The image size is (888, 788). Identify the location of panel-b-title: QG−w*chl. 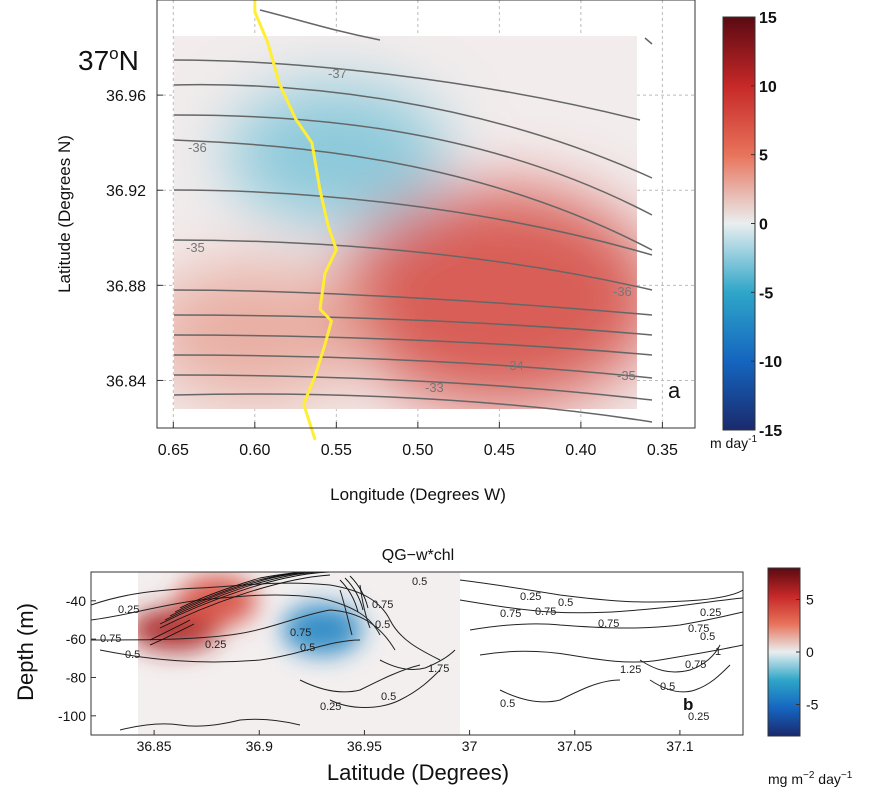
(418, 555).